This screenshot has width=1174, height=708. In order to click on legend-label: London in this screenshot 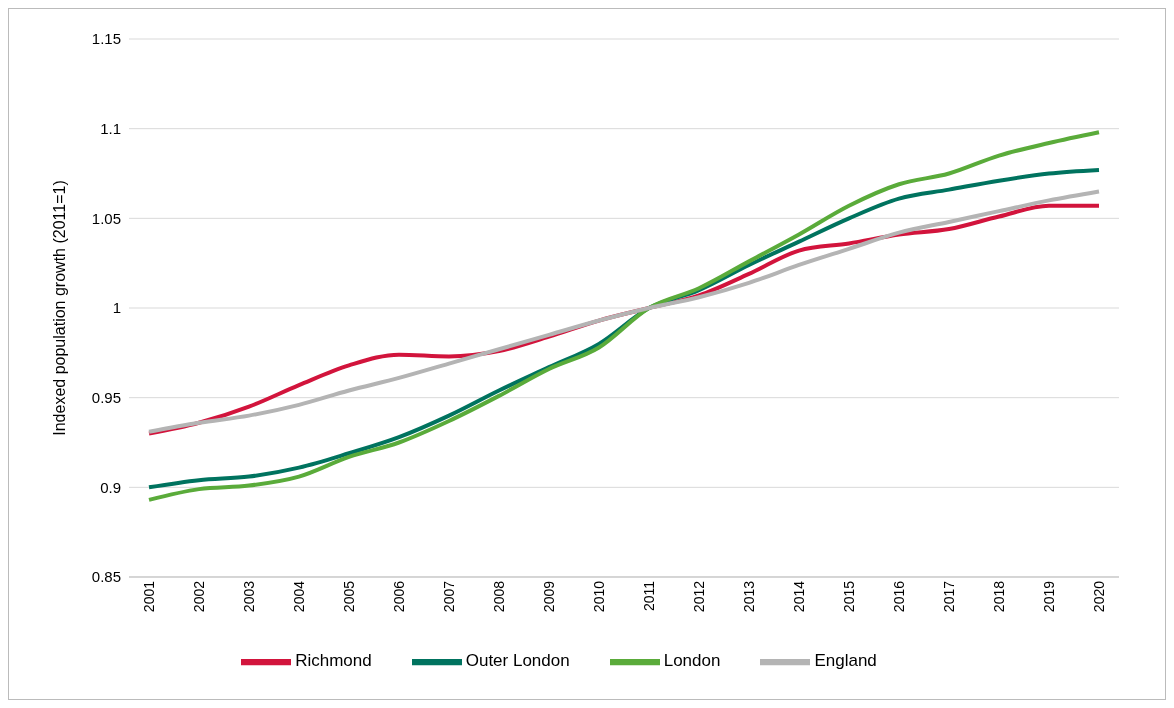, I will do `click(692, 661)`.